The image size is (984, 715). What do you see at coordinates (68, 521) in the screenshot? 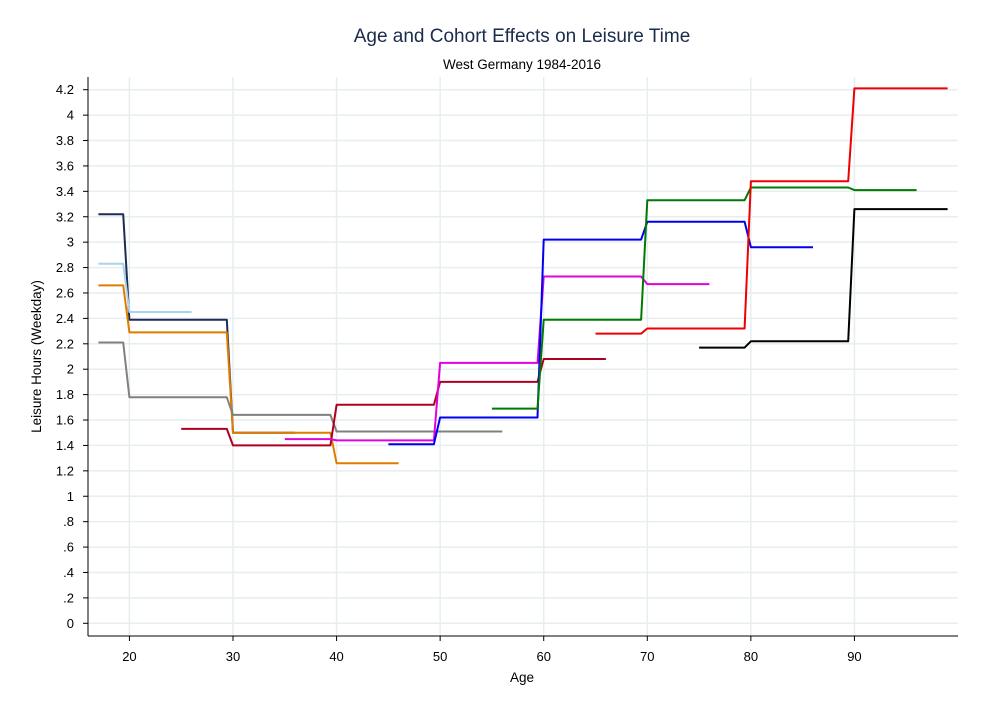
I see `y-tick-label: .8` at bounding box center [68, 521].